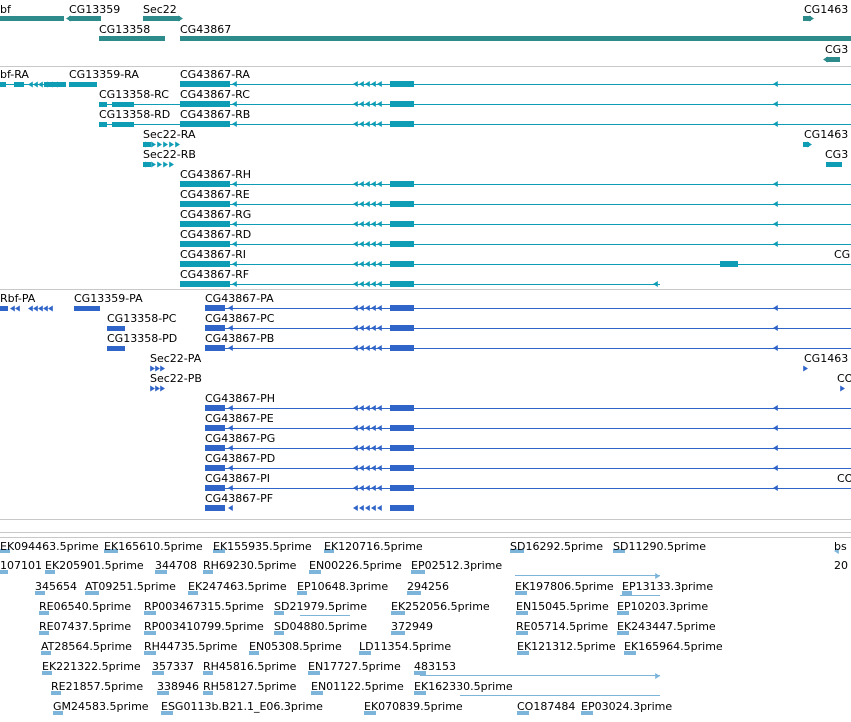 This screenshot has height=722, width=851. I want to click on est-label: RH45816.5prime, so click(250, 666).